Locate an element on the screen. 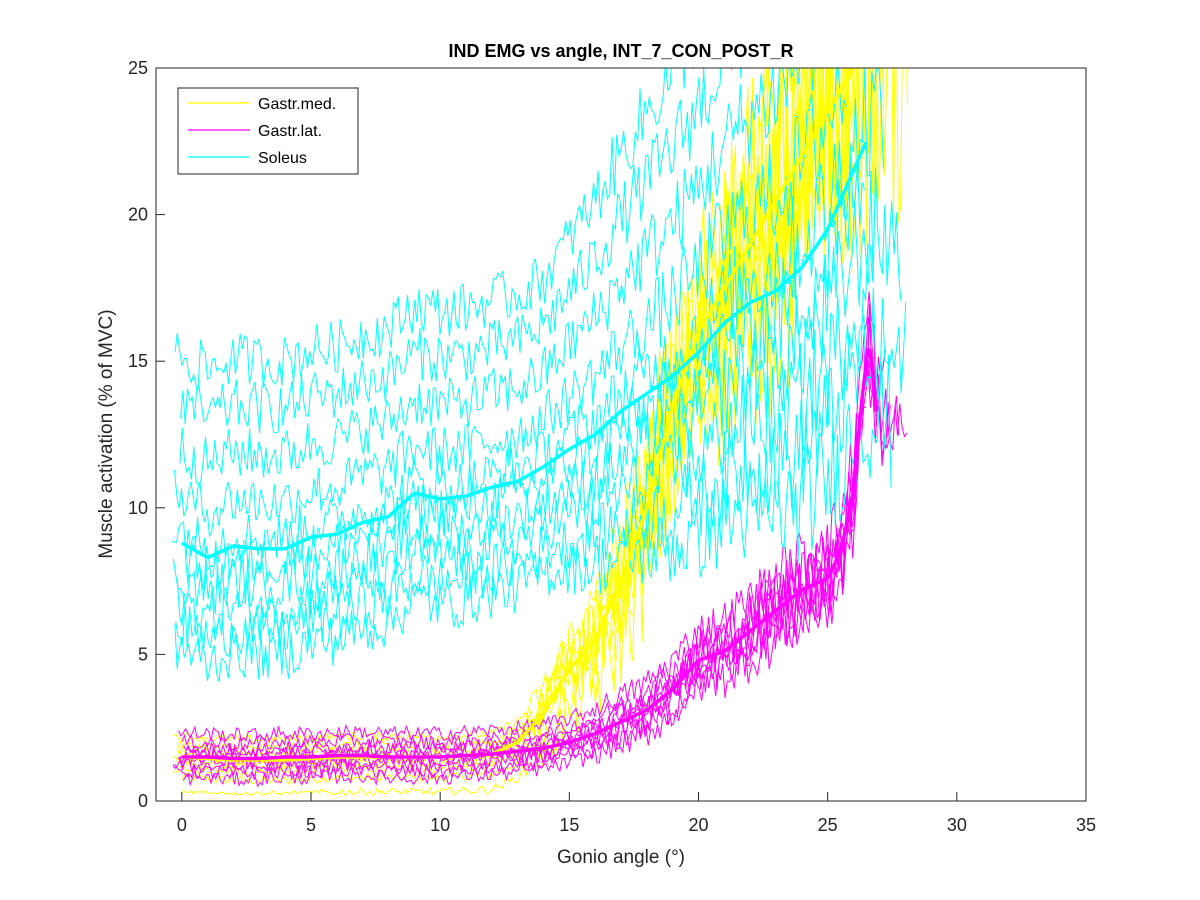  x-tick-label: 30 is located at coordinates (957, 825).